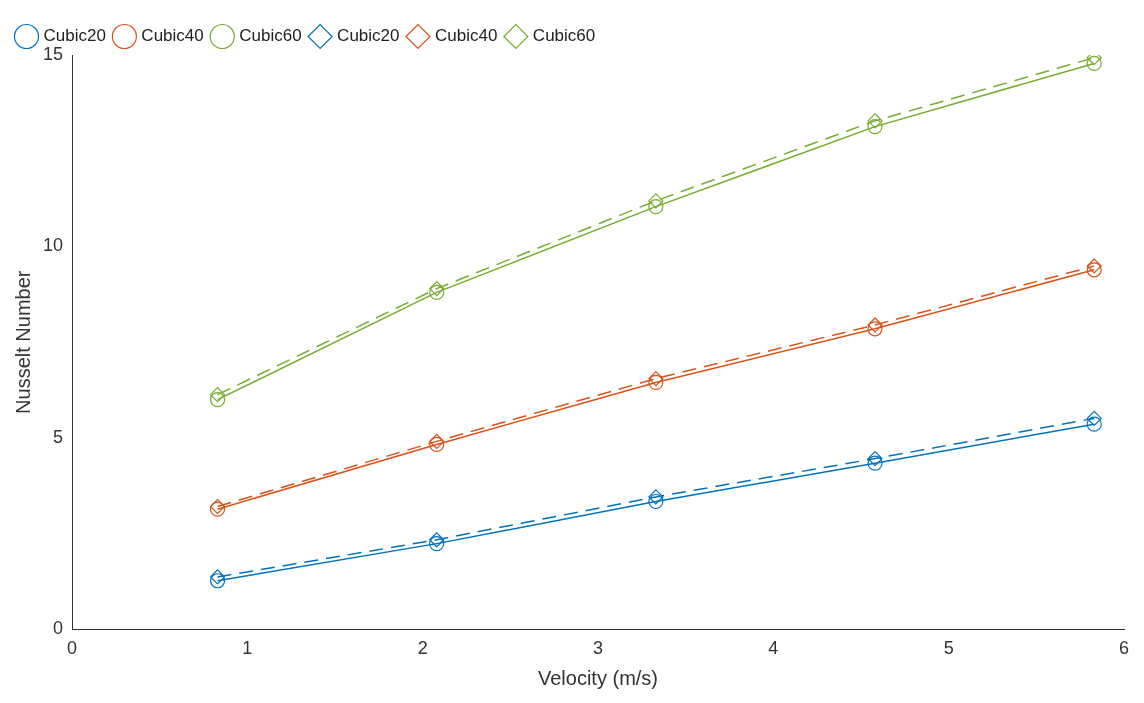  What do you see at coordinates (247, 648) in the screenshot?
I see `x-tick-label: 1` at bounding box center [247, 648].